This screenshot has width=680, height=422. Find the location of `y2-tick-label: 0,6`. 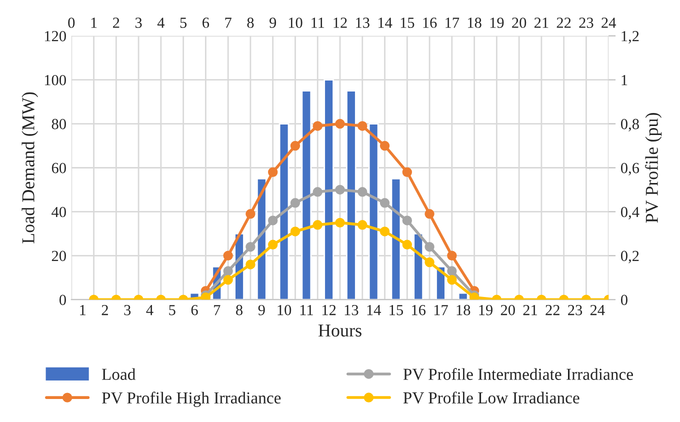

y2-tick-label: 0,6 is located at coordinates (630, 169).